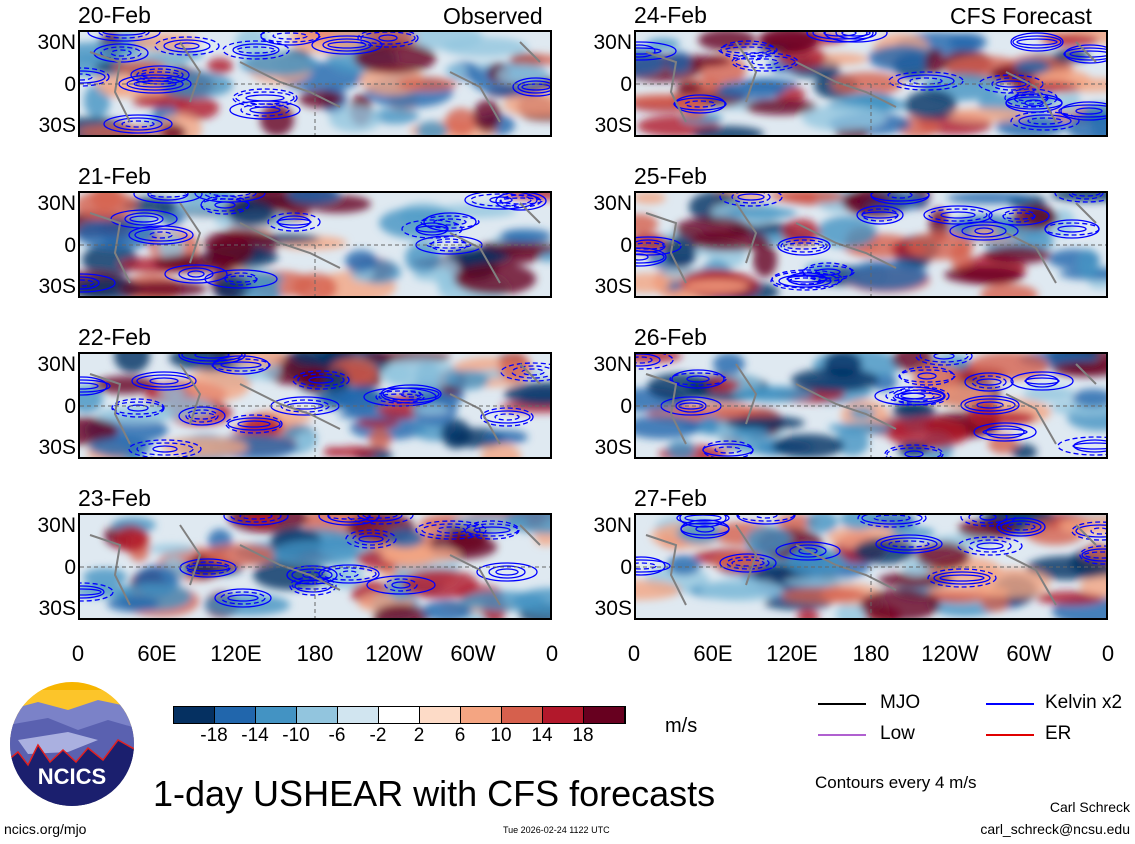  Describe the element at coordinates (72, 776) in the screenshot. I see `logo-text: NCICS` at that location.